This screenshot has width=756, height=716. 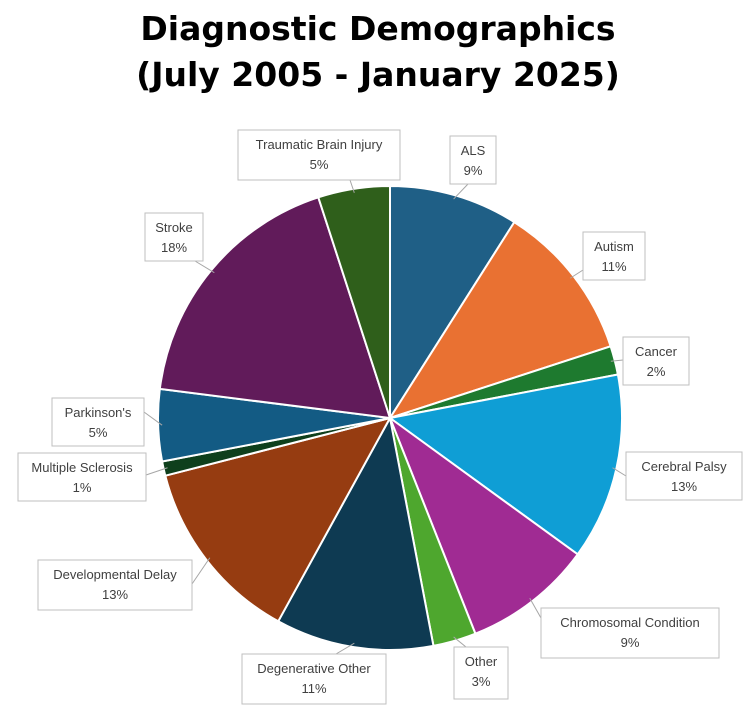 I want to click on leader-line-autism, so click(x=576, y=274).